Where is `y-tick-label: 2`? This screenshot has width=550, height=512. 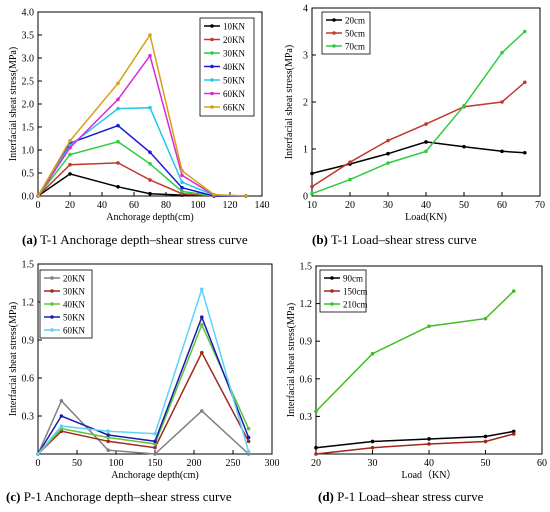
y-tick-label: 2 is located at coordinates (305, 103).